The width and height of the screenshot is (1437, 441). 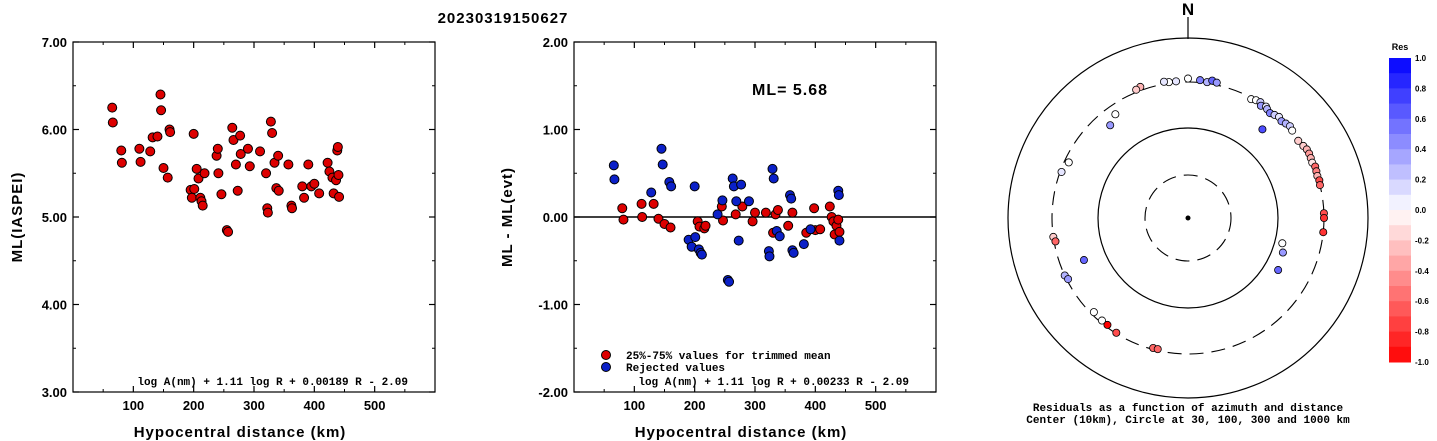 What do you see at coordinates (1421, 58) in the screenshot?
I see `colorbar-tick-label: 1.0` at bounding box center [1421, 58].